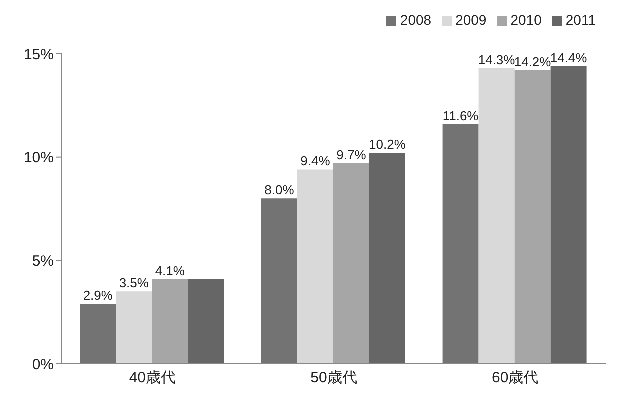 Image resolution: width=622 pixels, height=402 pixels. What do you see at coordinates (39, 158) in the screenshot?
I see `y-tick-label: 10%` at bounding box center [39, 158].